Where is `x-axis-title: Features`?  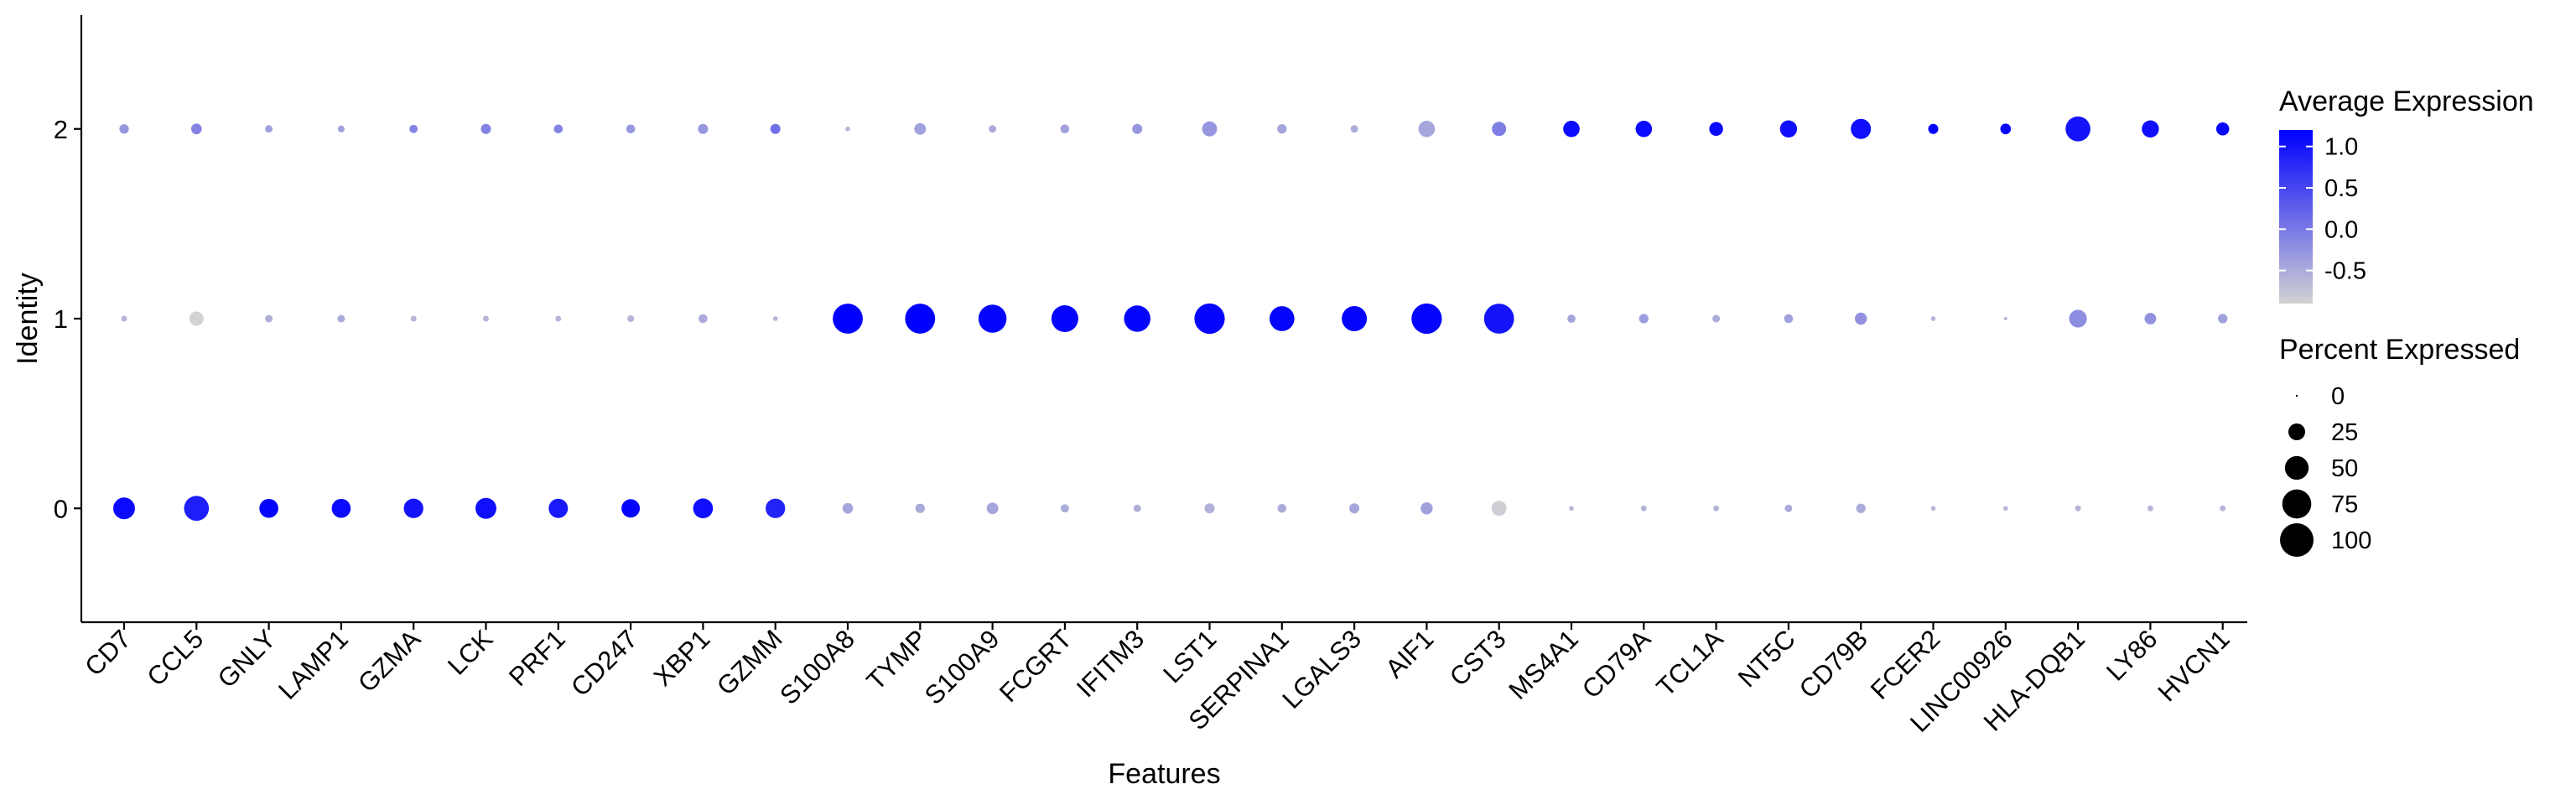 x-axis-title: Features is located at coordinates (1164, 774).